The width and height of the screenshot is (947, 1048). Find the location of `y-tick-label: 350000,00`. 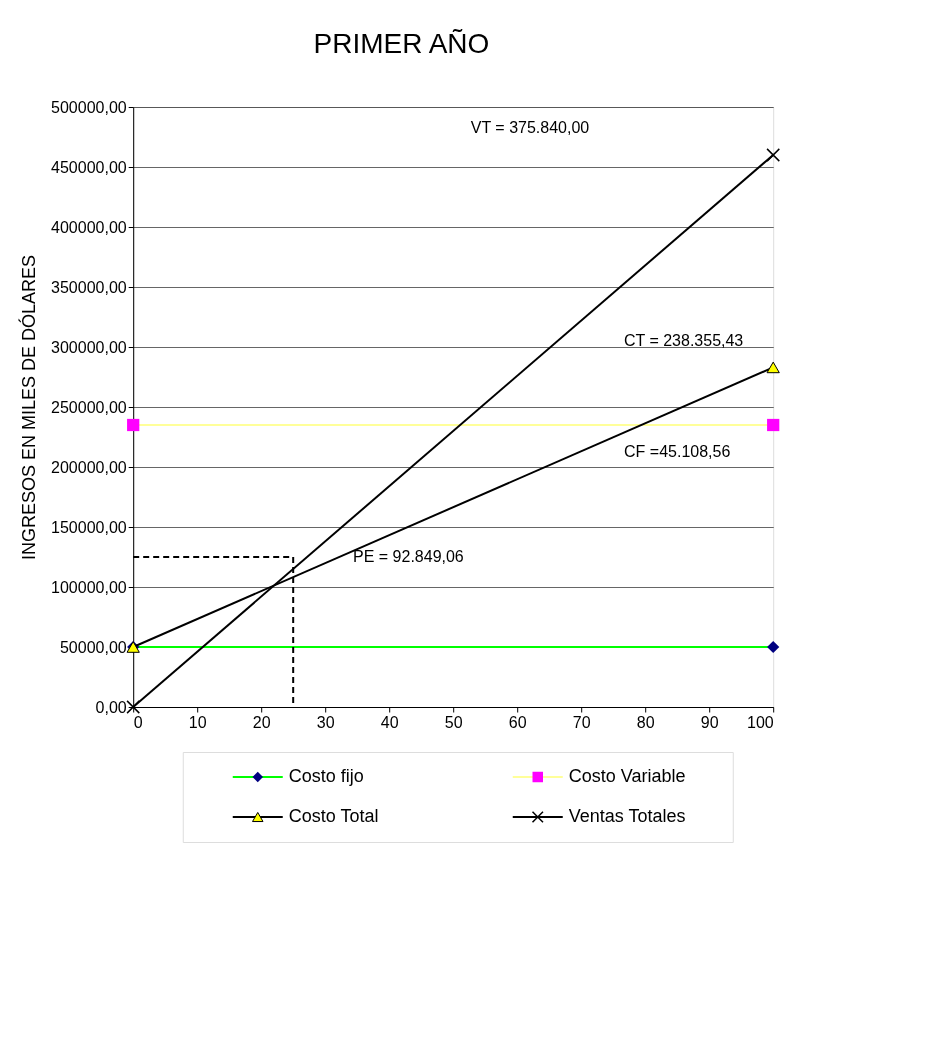

y-tick-label: 350000,00 is located at coordinates (89, 287).